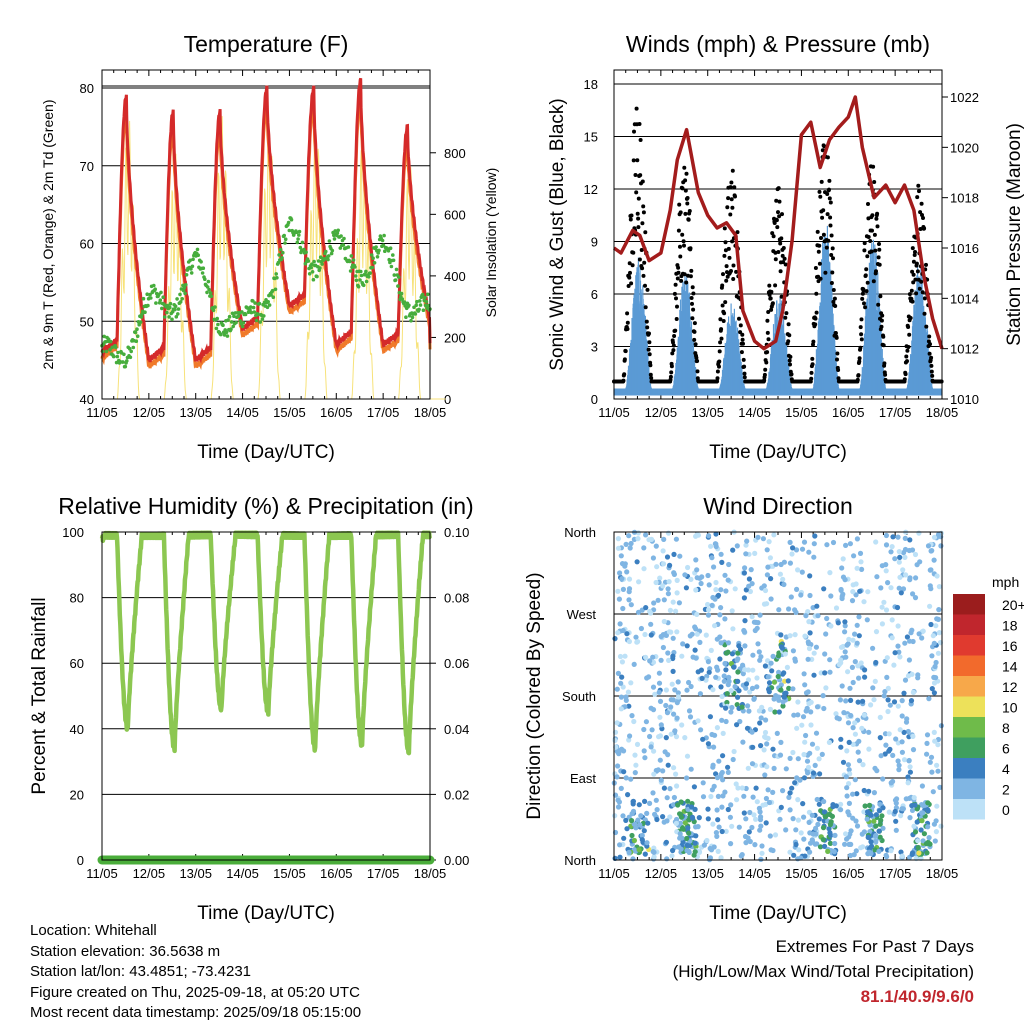  Describe the element at coordinates (969, 686) in the screenshot. I see `colorbar-swatch` at that location.